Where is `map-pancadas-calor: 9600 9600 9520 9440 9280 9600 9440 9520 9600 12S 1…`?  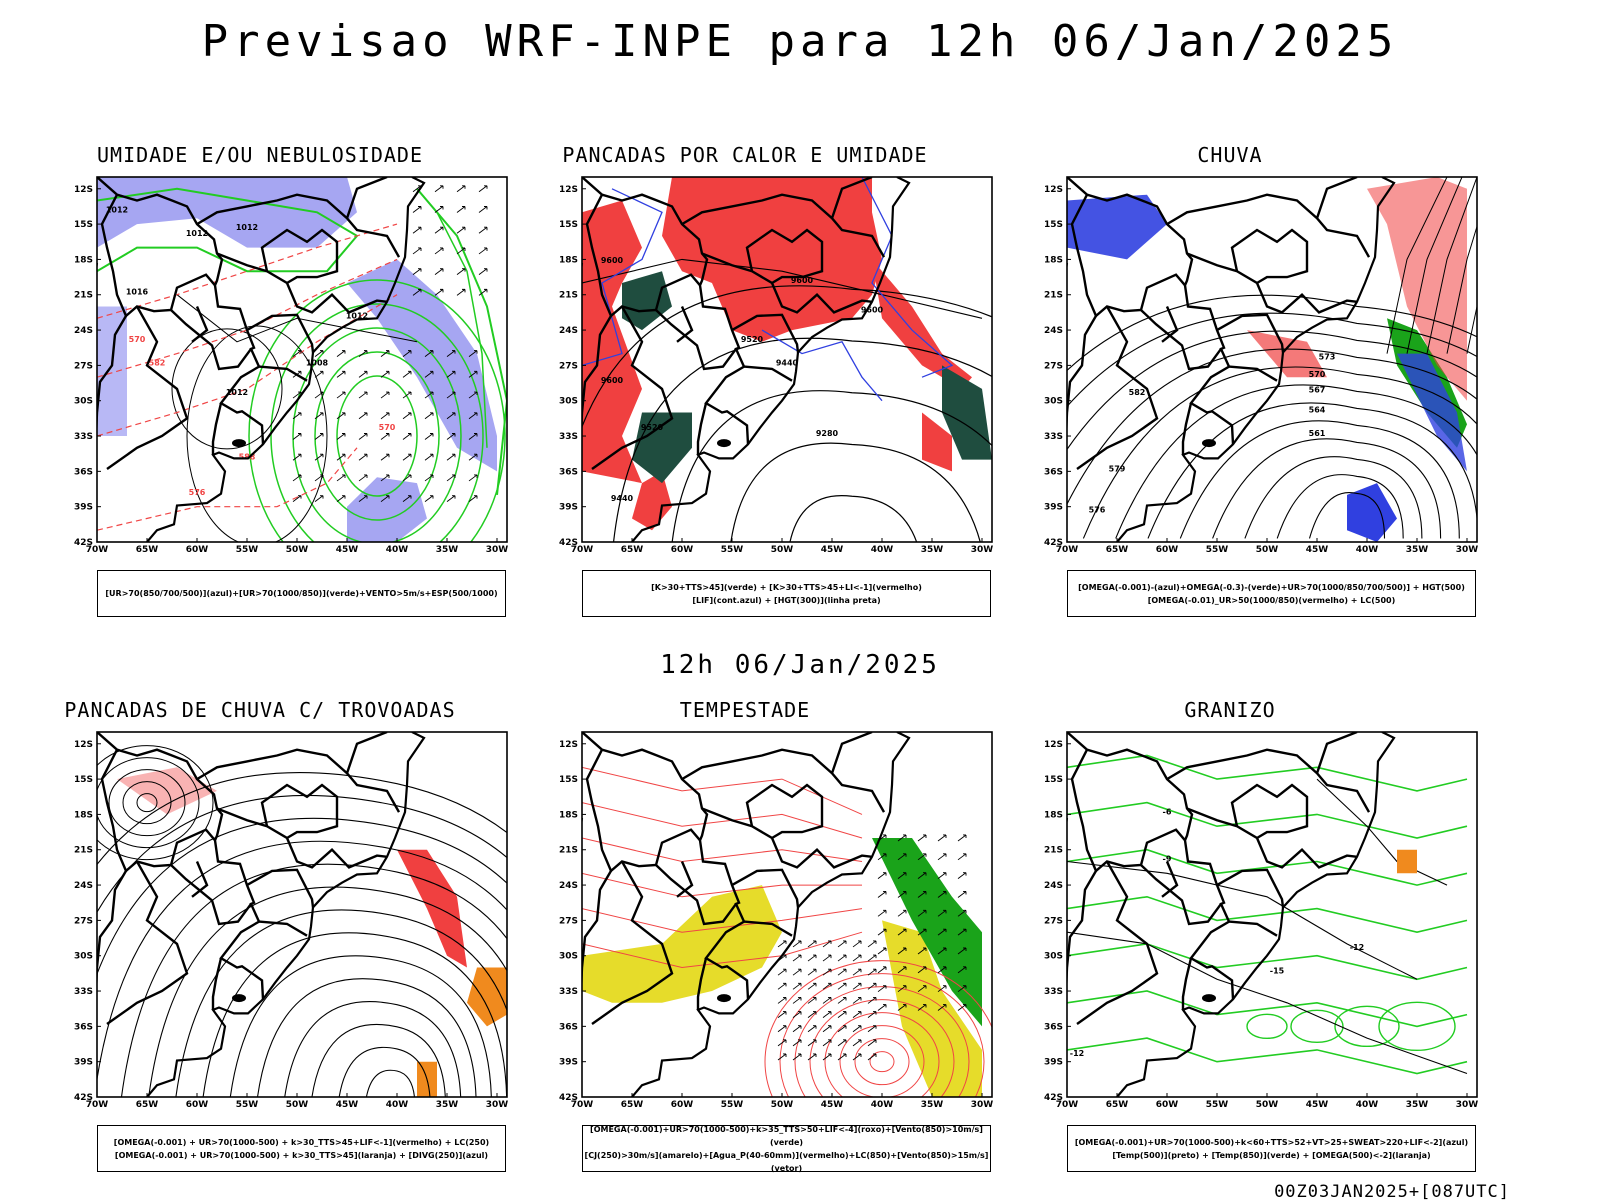 map-pancadas-calor: 9600 9600 9520 9440 9280 9600 9440 9520 9600 12S 1… is located at coordinates (785, 380).